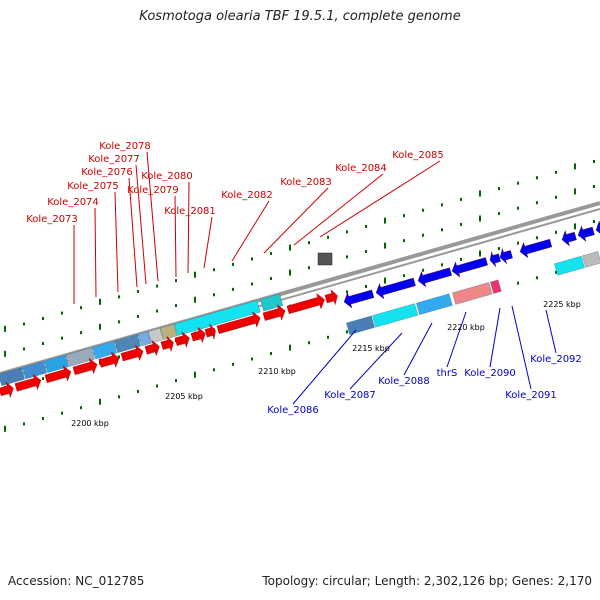 This screenshot has width=600, height=600. What do you see at coordinates (247, 195) in the screenshot?
I see `forward-gene-label: Kole_2082` at bounding box center [247, 195].